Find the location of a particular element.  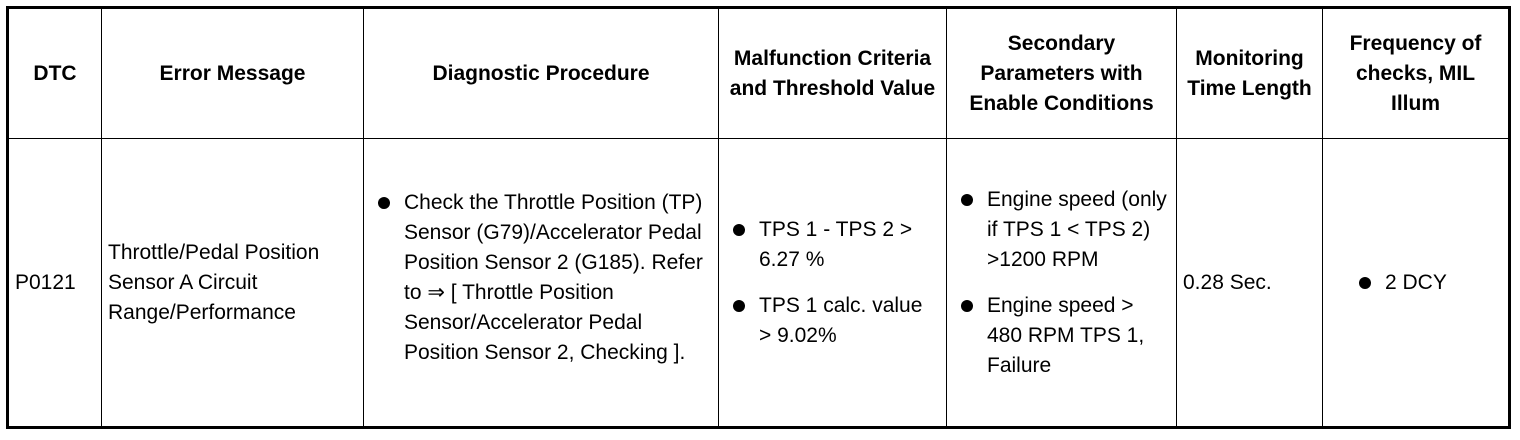

parameter-text: Engine speed > 480 RPM TPS 1, Failure is located at coordinates (1066, 335).